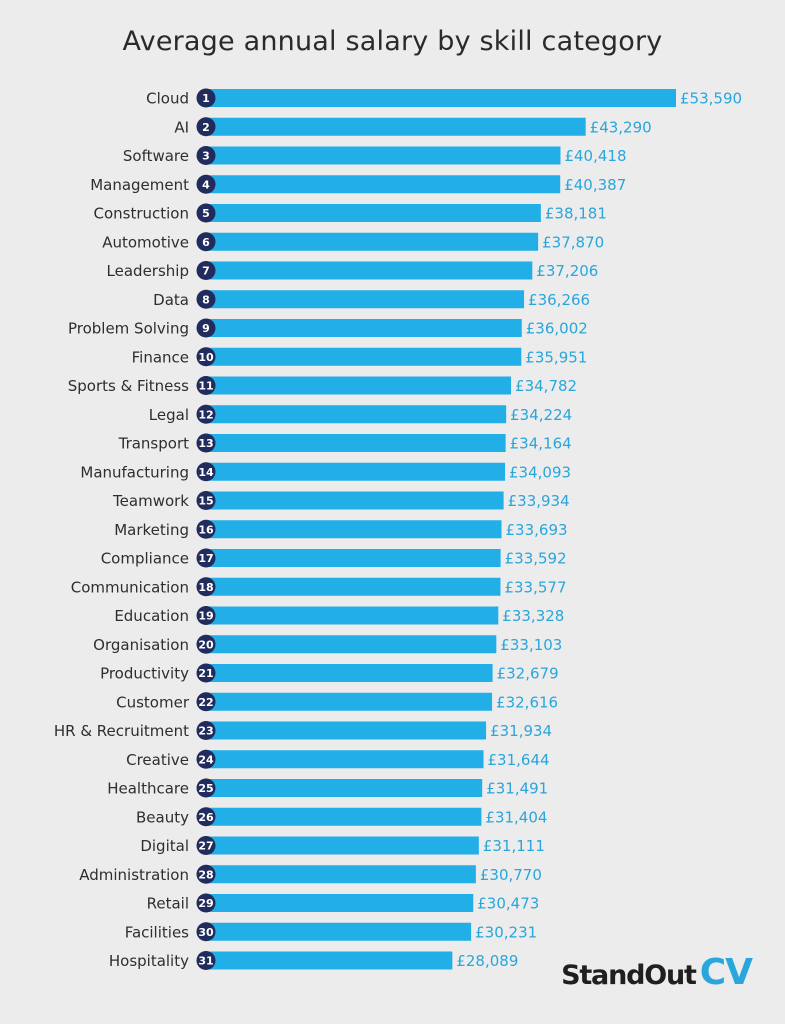 This screenshot has width=785, height=1024. Describe the element at coordinates (141, 214) in the screenshot. I see `category-label: Construction` at that location.